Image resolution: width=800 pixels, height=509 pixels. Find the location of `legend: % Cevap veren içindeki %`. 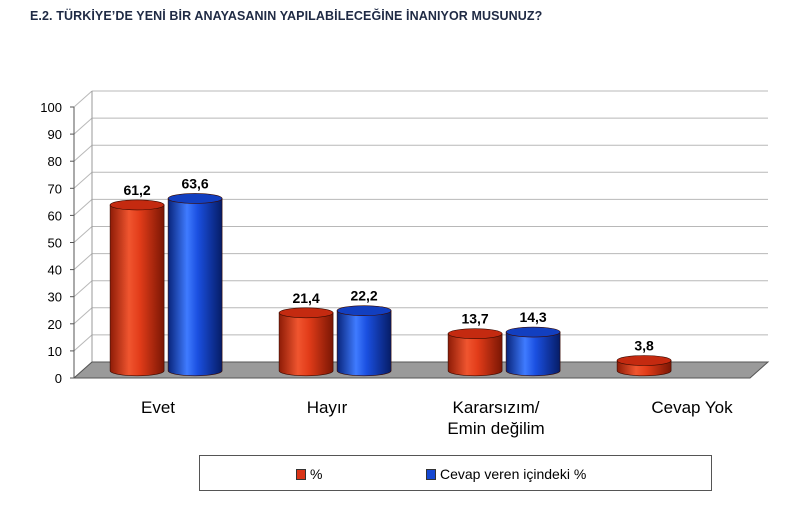

legend: % Cevap veren içindeki % is located at coordinates (455, 473).